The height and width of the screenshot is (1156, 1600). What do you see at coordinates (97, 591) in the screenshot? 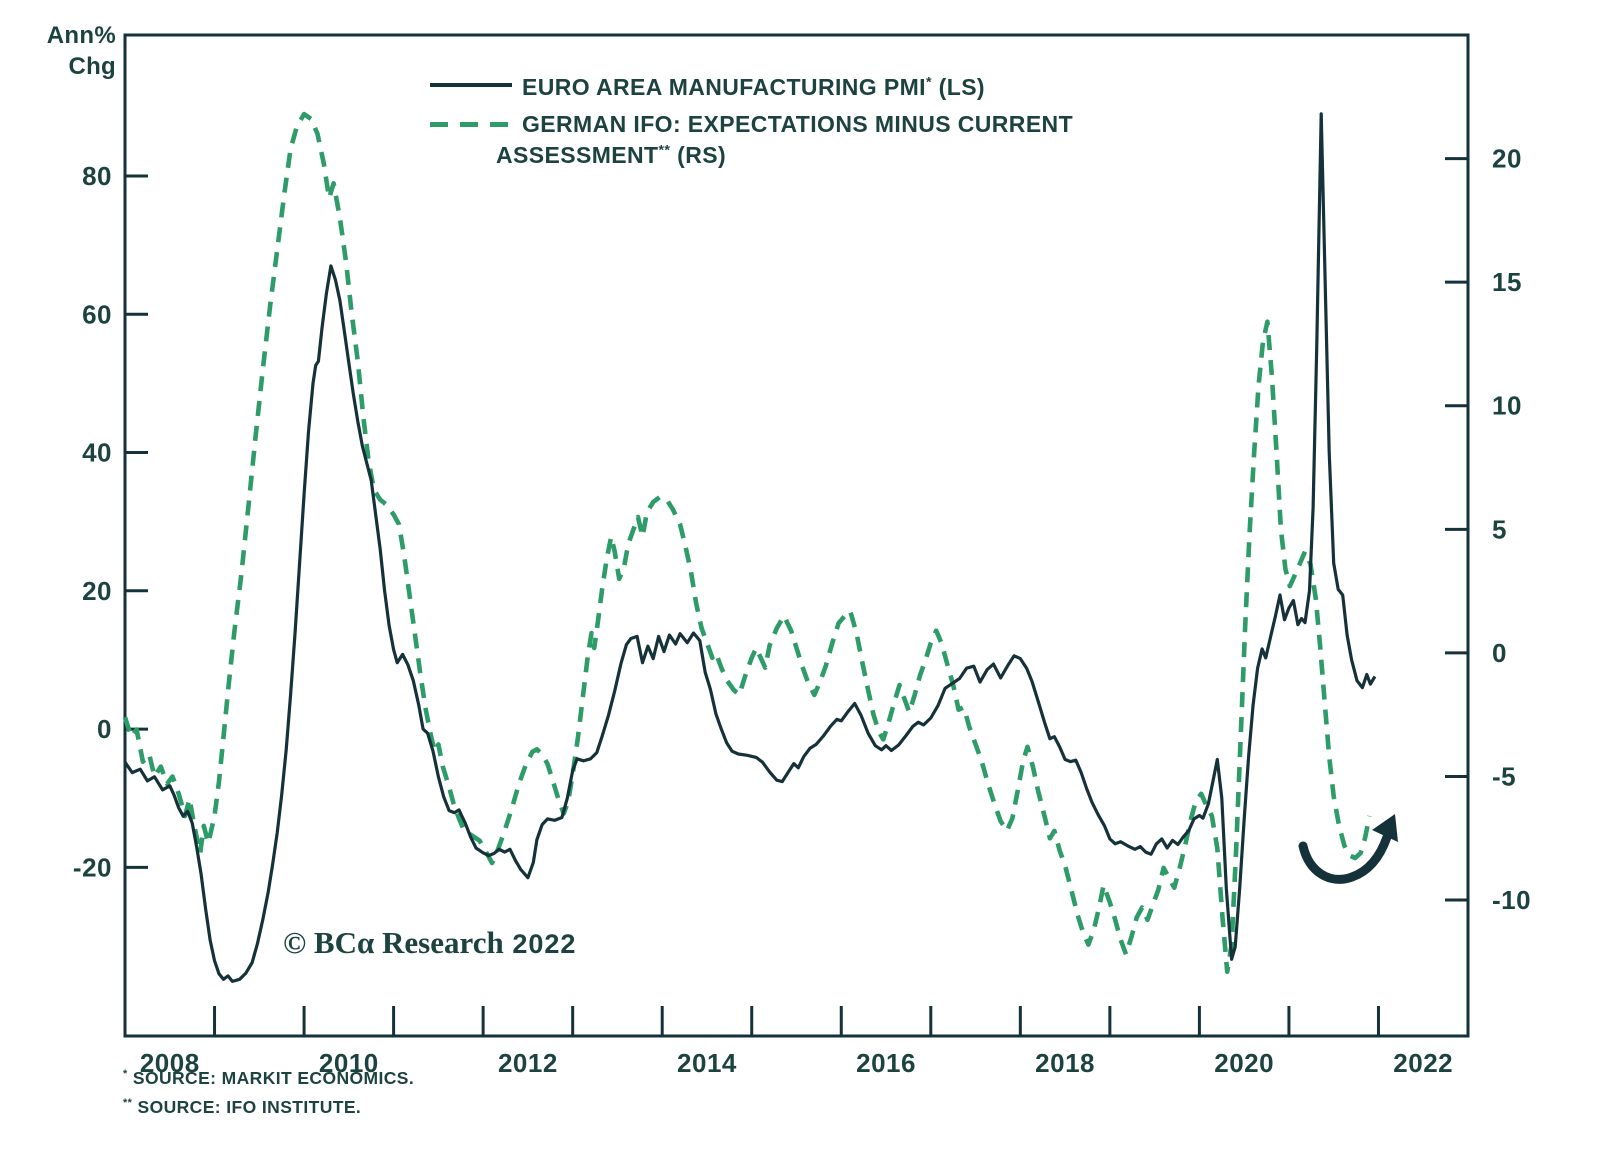
I see `left-axis-tick-label: 20` at bounding box center [97, 591].